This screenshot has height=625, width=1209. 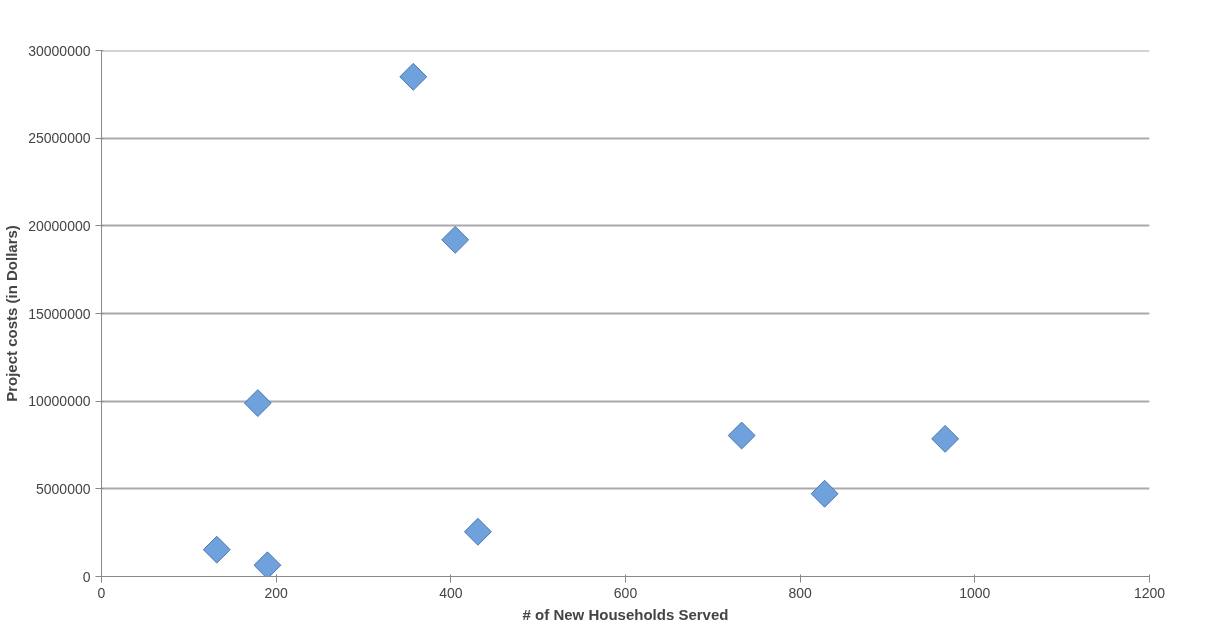 I want to click on y-tick-label: 0, so click(x=86, y=576).